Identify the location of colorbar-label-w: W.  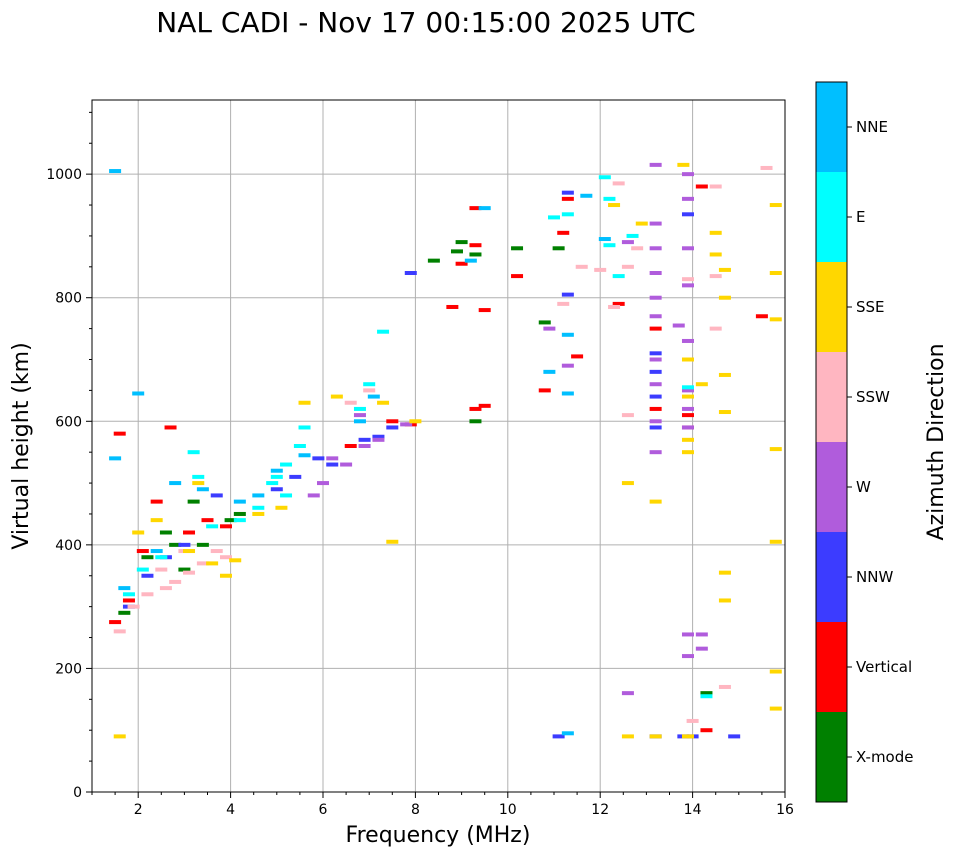
(863, 487).